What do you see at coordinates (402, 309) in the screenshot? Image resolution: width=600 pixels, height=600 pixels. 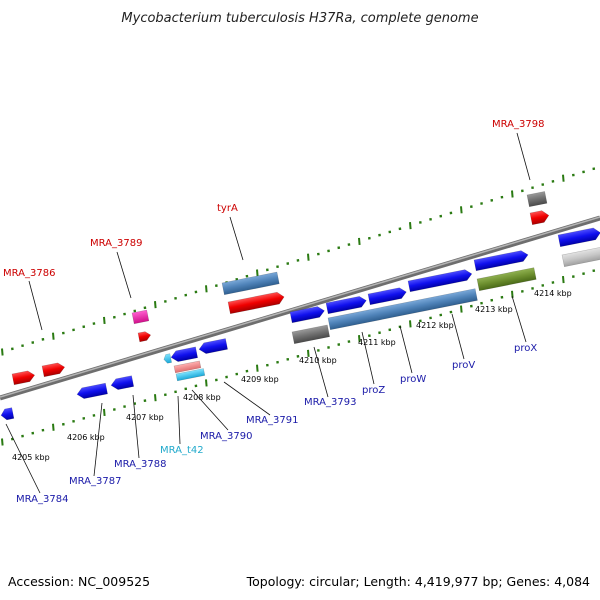 I see `gene-prozwv` at bounding box center [402, 309].